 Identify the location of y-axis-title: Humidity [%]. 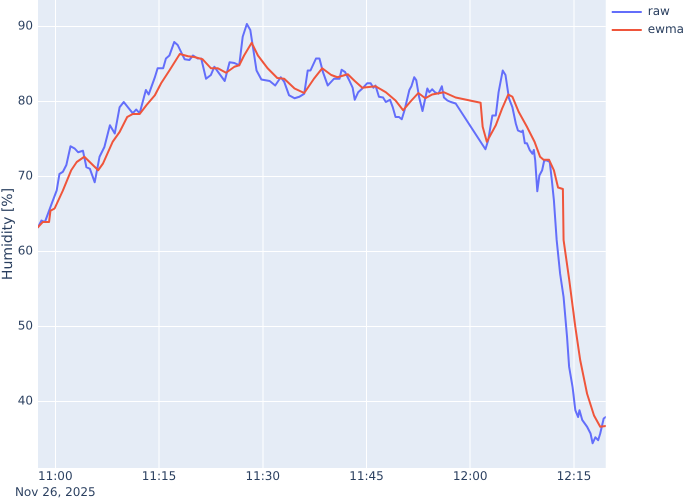
(8, 234).